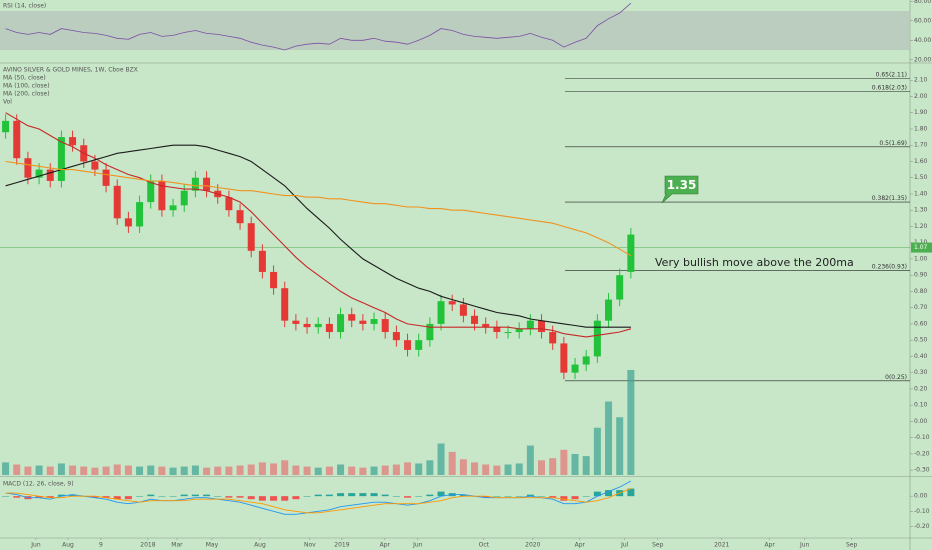 This screenshot has height=550, width=932. What do you see at coordinates (341, 545) in the screenshot?
I see `x-tick-label: 2019` at bounding box center [341, 545].